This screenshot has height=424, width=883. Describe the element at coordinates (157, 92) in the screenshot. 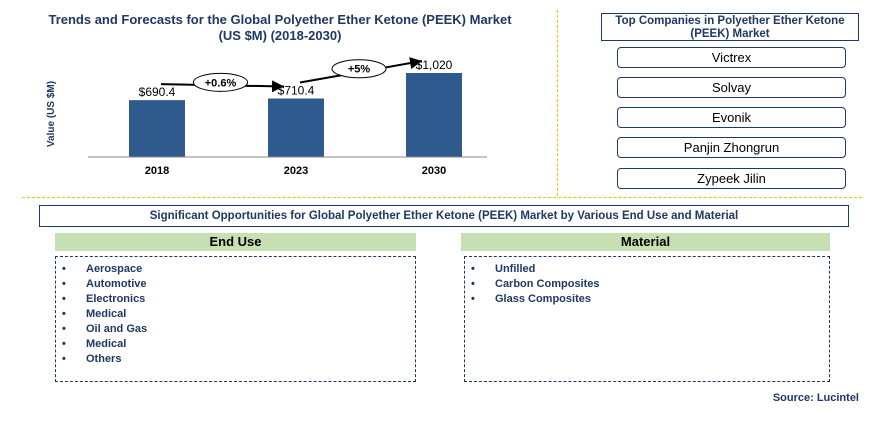

I see `data-label-2018: $690.4` at that location.